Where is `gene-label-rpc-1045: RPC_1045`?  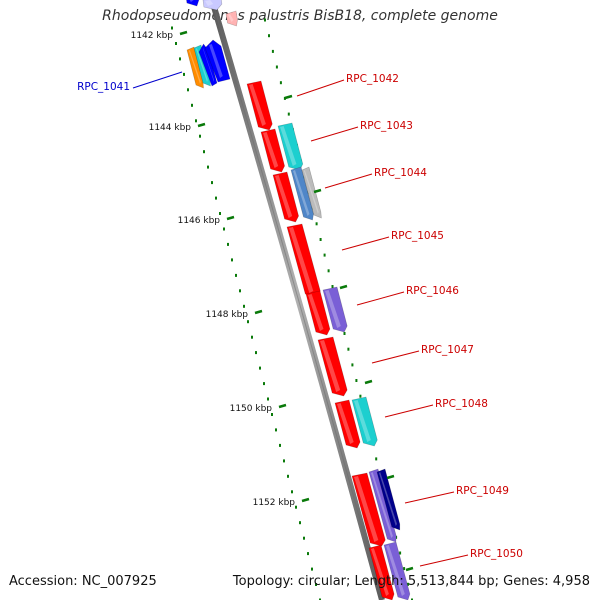
gene-label-rpc-1045: RPC_1045 is located at coordinates (417, 236).